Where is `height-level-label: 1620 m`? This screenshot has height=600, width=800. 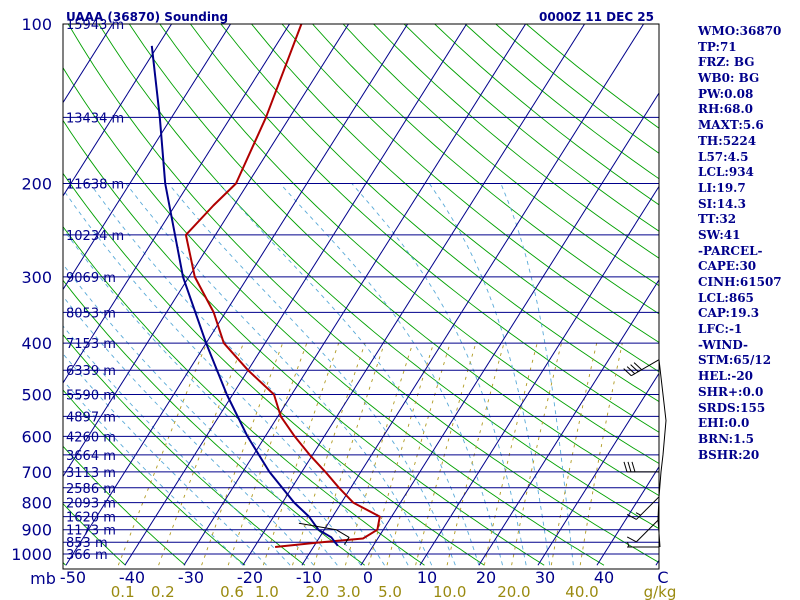 height-level-label: 1620 m is located at coordinates (91, 518).